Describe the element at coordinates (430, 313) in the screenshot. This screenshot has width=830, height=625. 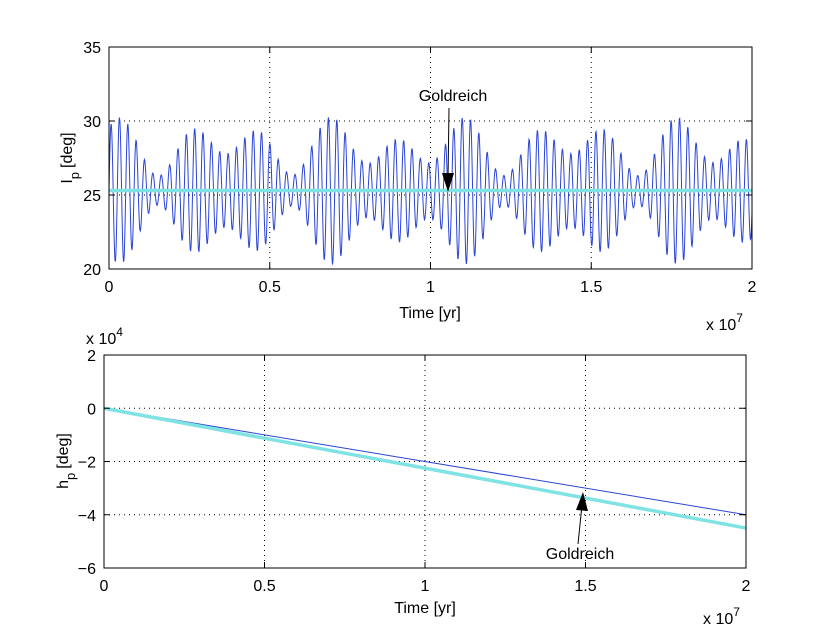
I see `inclination-xlabel: Time [yr]` at that location.